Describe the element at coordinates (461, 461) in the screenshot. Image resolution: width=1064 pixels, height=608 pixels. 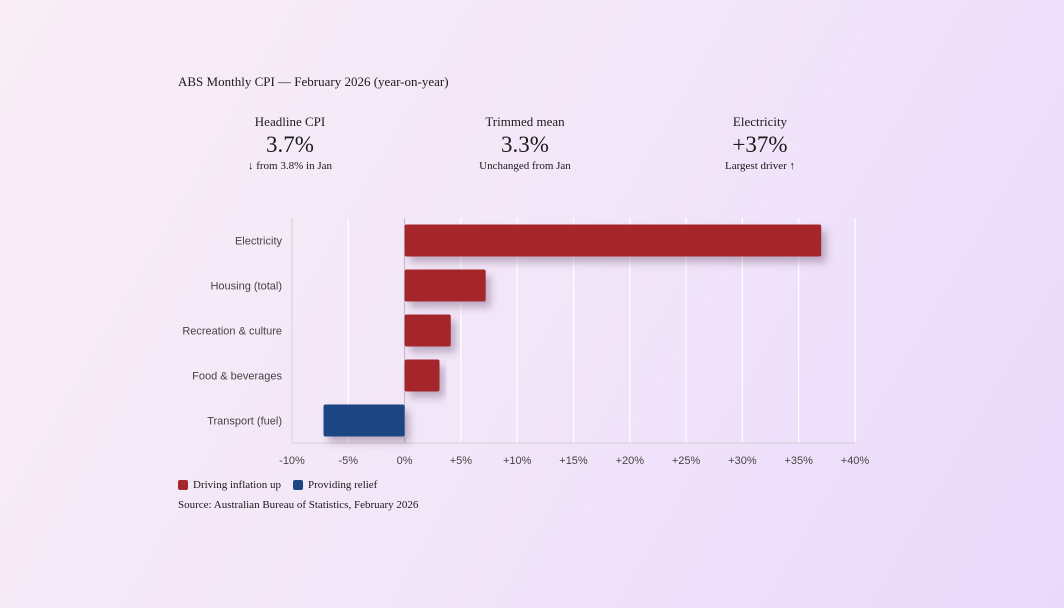
I see `x-tick-label: +5%` at that location.